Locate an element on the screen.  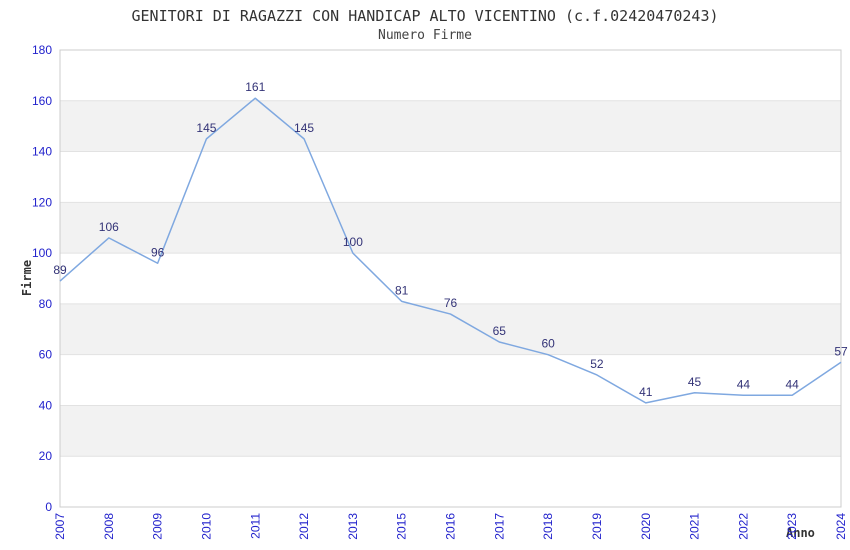
y-tick-label: 160 is located at coordinates (42, 101).